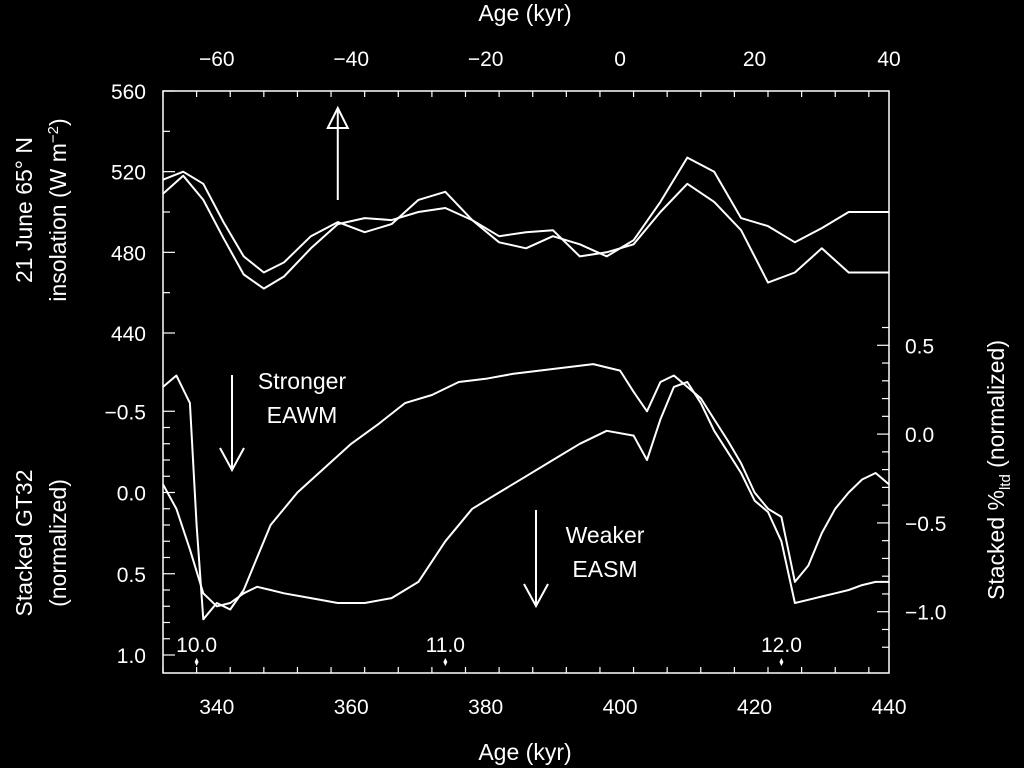  What do you see at coordinates (605, 535) in the screenshot?
I see `annotation-weaker-line1: Weaker` at bounding box center [605, 535].